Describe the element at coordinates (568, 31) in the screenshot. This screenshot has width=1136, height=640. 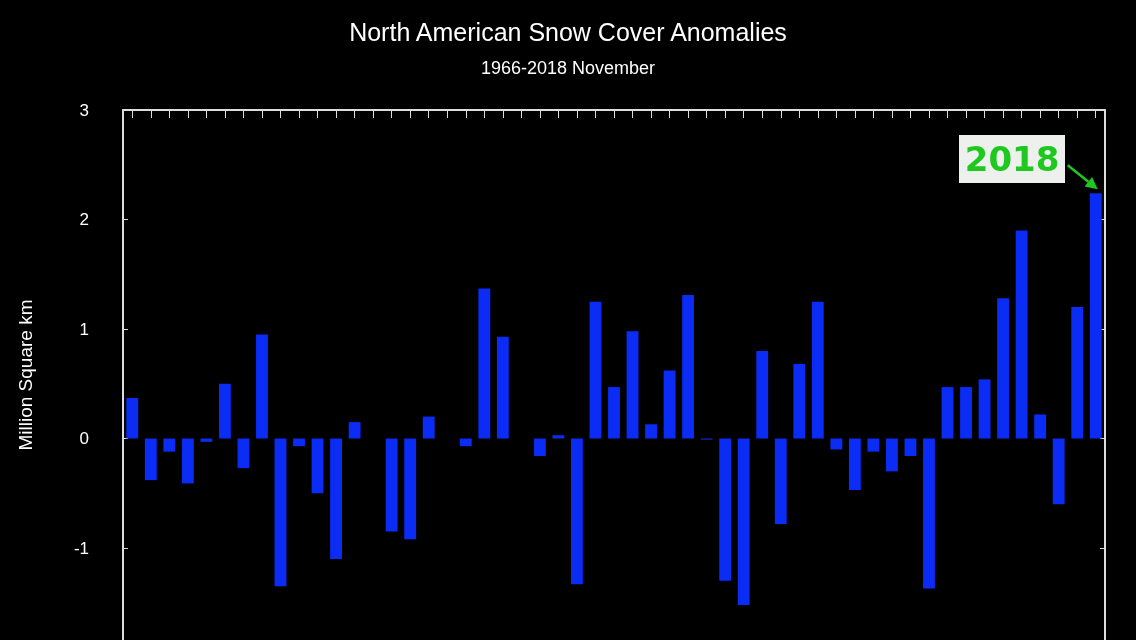
I see `chart-title: North American Snow Cover Anomalies` at that location.